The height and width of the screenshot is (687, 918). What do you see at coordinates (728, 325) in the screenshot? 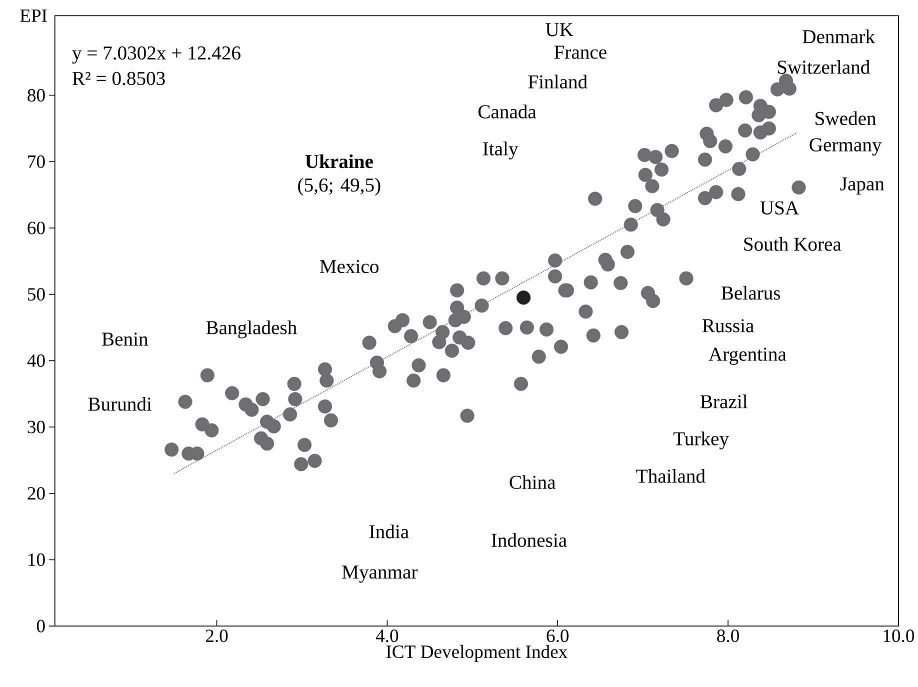
I see `annotation: Russia` at bounding box center [728, 325].